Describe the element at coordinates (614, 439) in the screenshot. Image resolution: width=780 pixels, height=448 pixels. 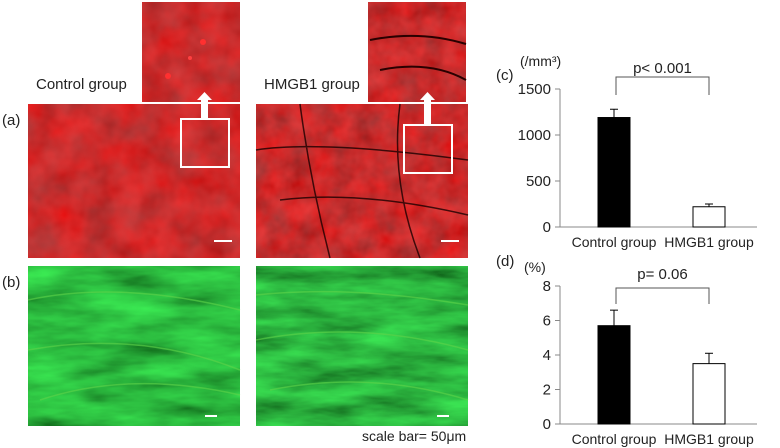
I see `chart-d-category-label: Control group` at that location.